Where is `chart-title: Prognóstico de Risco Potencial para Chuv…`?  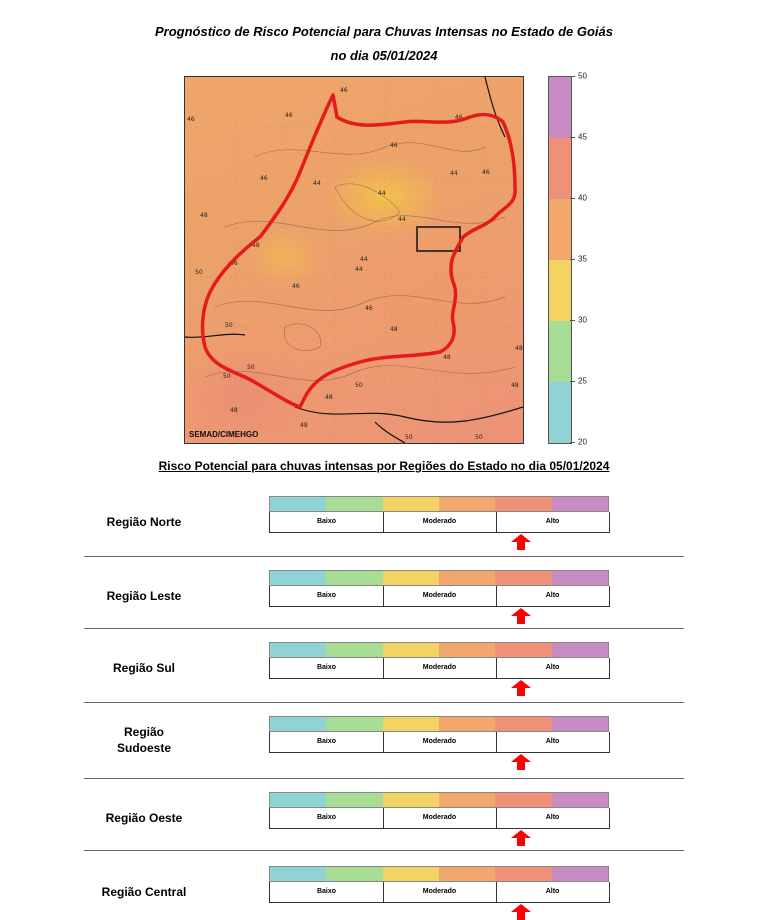
chart-title: Prognóstico de Risco Potencial para Chuv… is located at coordinates (383, 31).